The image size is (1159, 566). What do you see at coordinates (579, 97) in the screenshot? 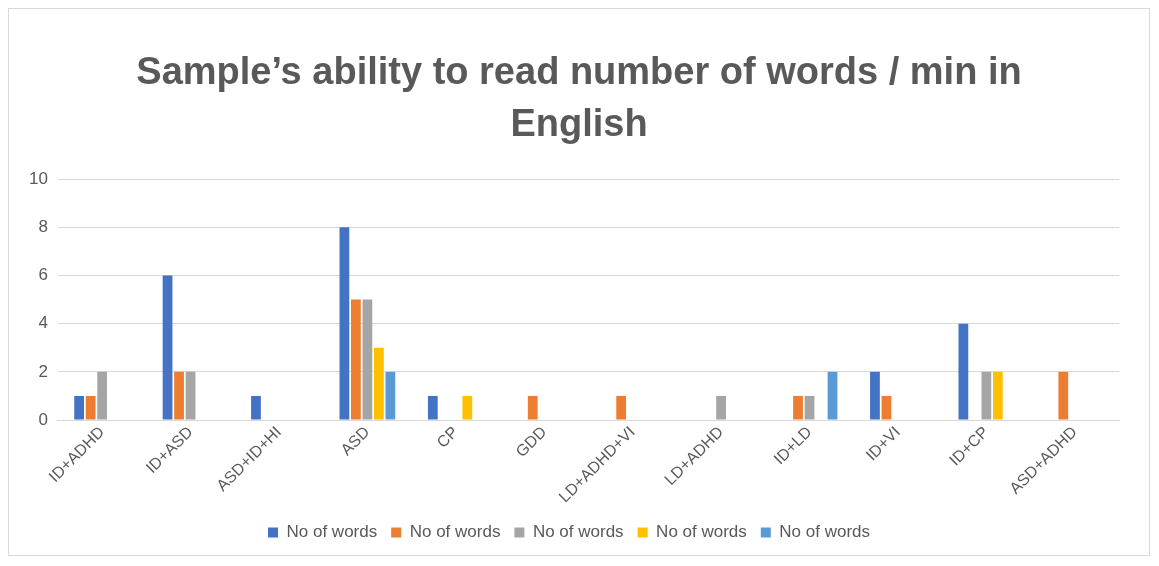
I see `chart-title: Sample’s ability to read number of words / min in English` at bounding box center [579, 97].